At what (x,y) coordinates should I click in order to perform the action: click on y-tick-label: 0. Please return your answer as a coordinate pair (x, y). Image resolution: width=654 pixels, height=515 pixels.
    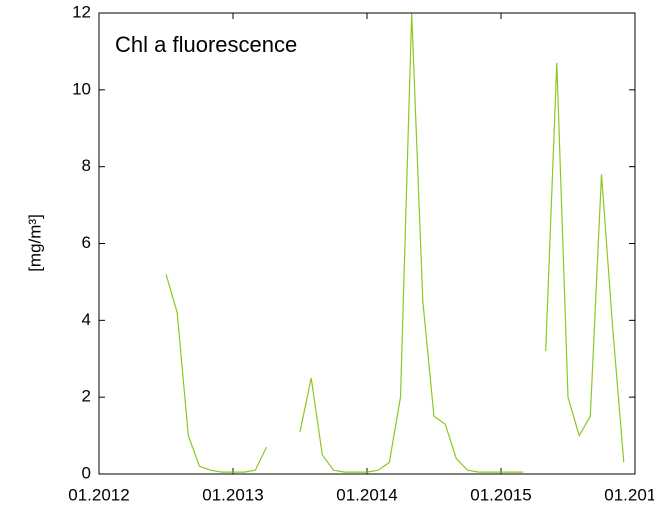
    Looking at the image, I should click on (86, 472).